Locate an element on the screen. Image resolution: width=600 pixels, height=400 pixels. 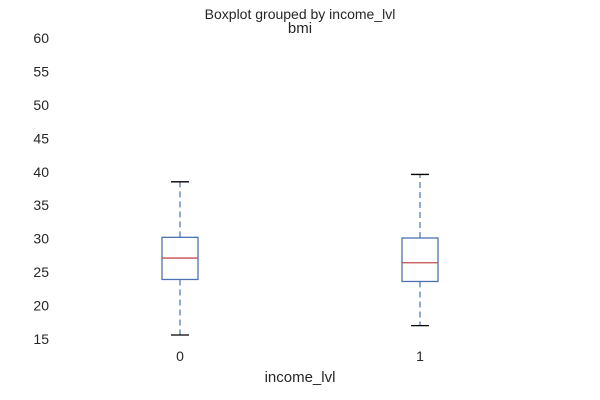
y-tick-label: 55 is located at coordinates (41, 71).